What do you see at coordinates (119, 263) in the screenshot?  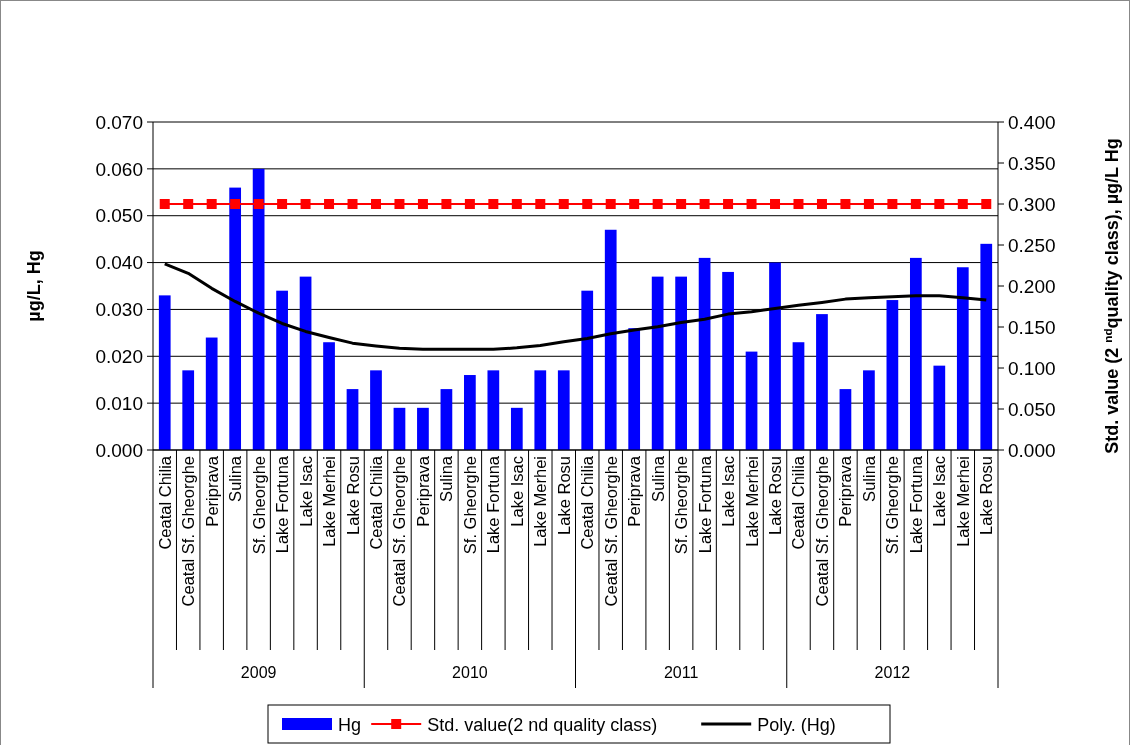 I see `y-tick-label: 0.040` at bounding box center [119, 263].